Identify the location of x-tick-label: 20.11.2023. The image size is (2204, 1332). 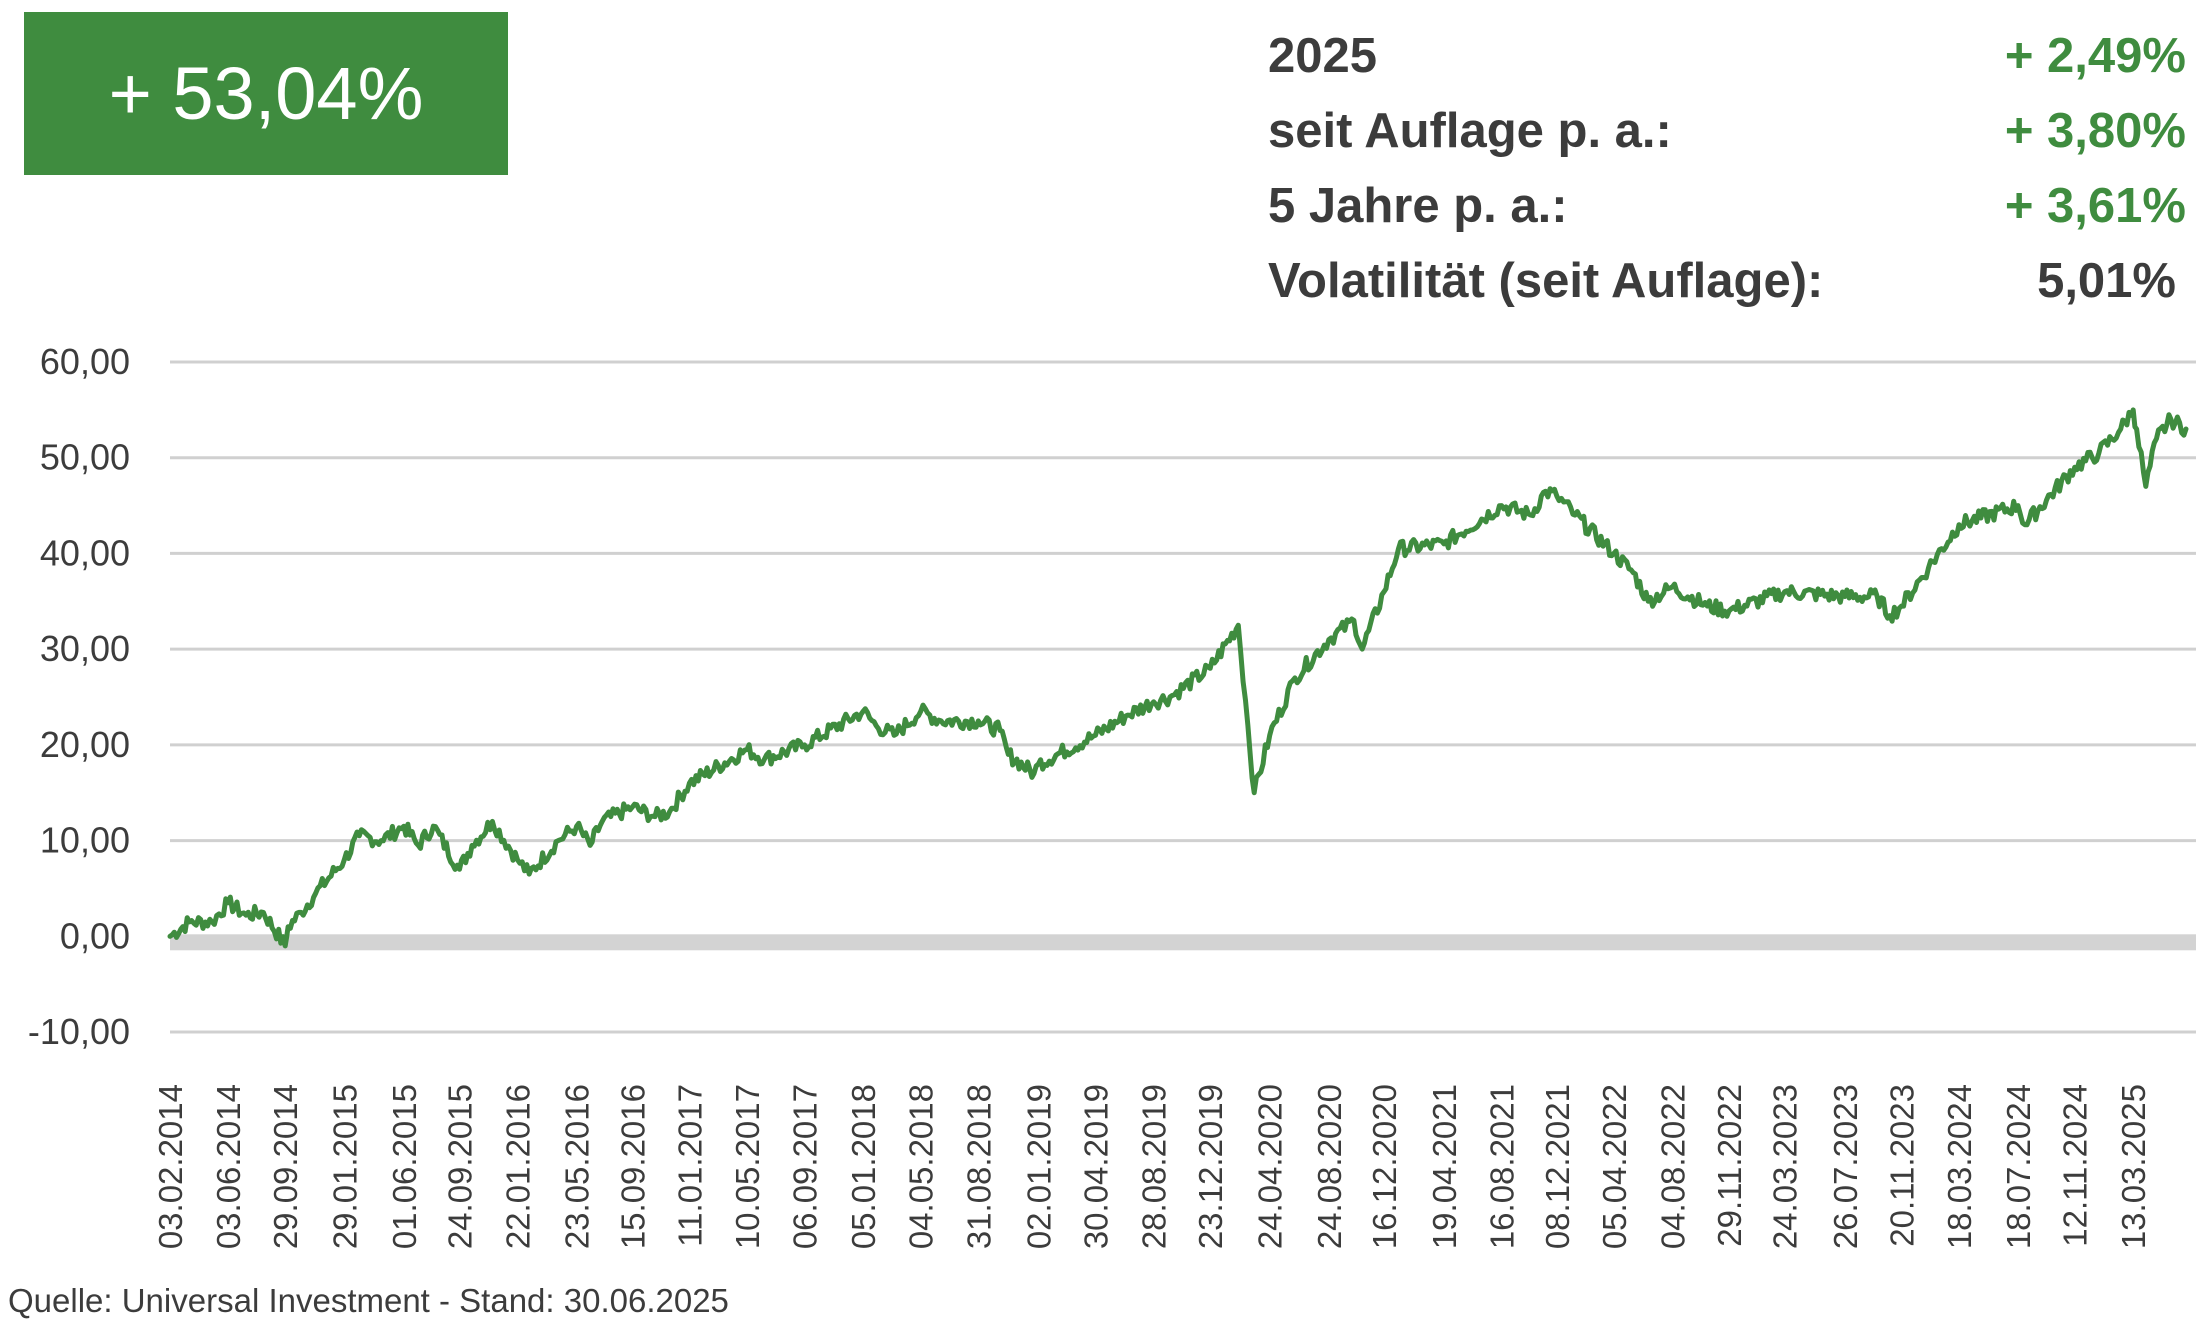
(1901, 1165).